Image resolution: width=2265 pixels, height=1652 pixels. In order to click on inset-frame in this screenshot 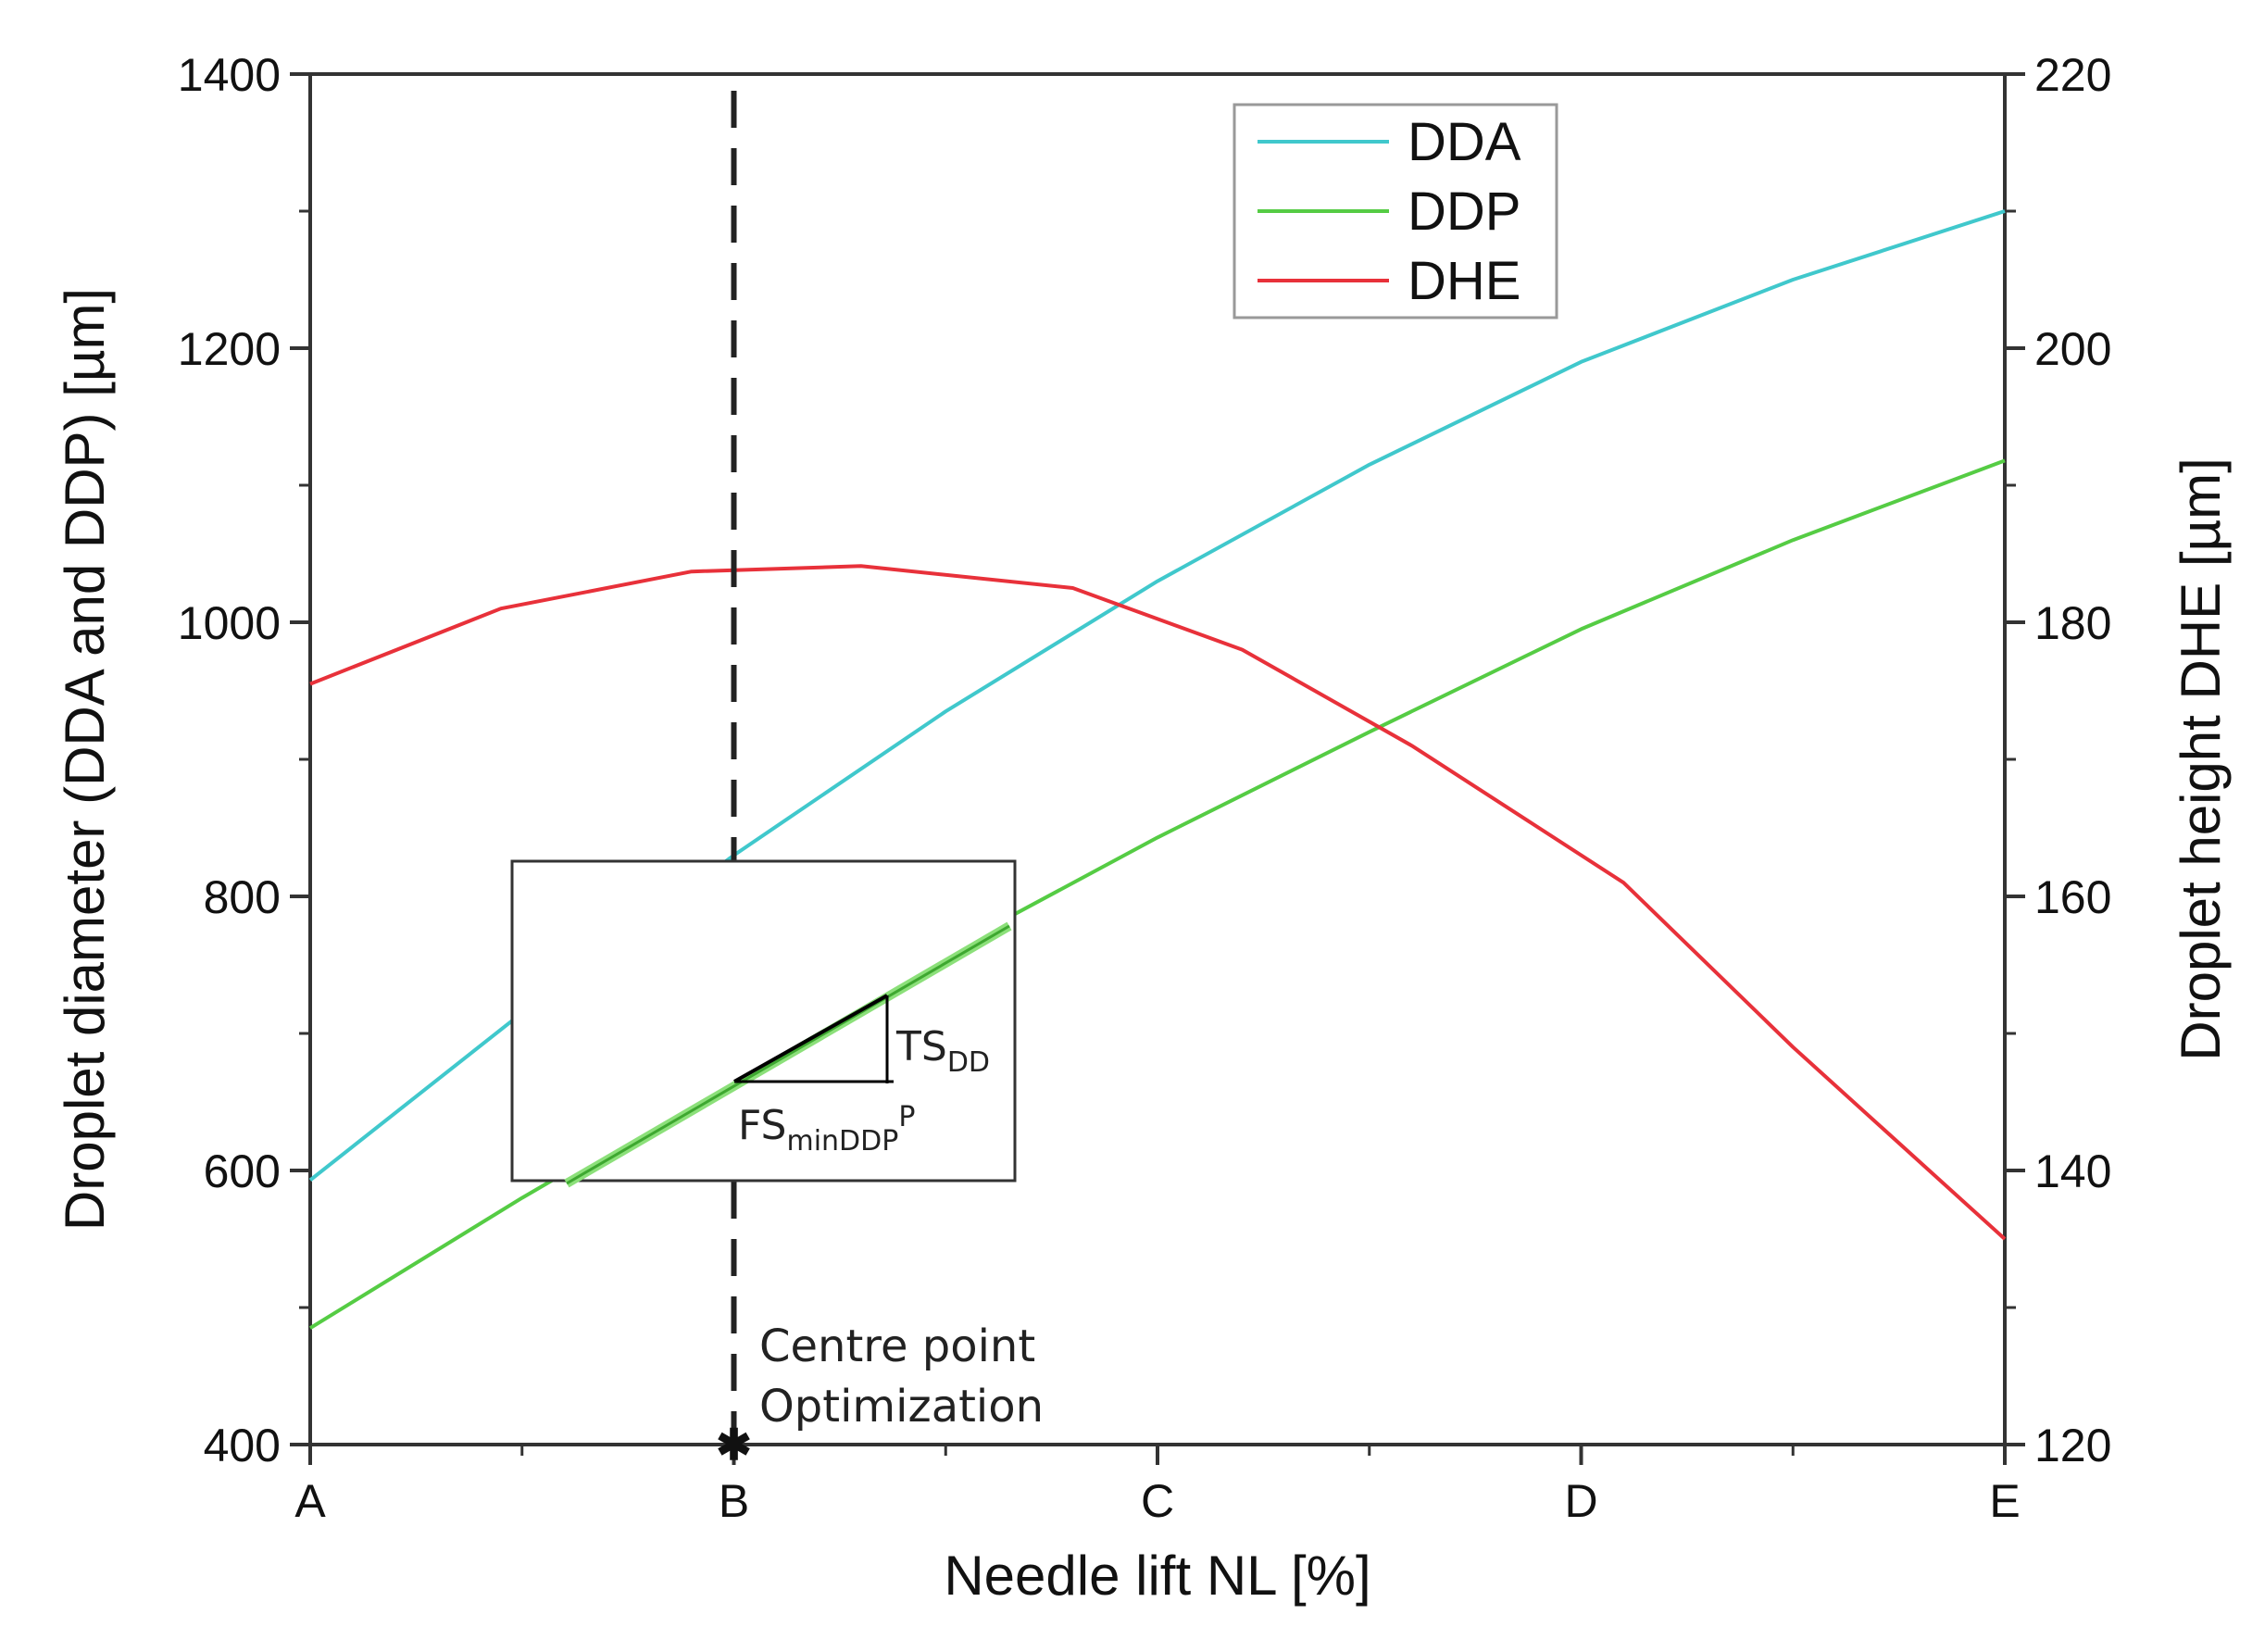, I will do `click(764, 1021)`.